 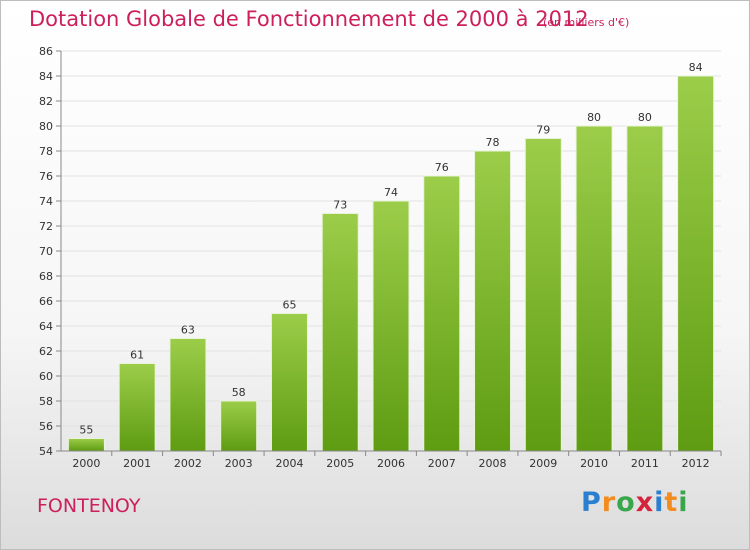 I want to click on proxiti-logo: Proxiti, so click(x=635, y=502).